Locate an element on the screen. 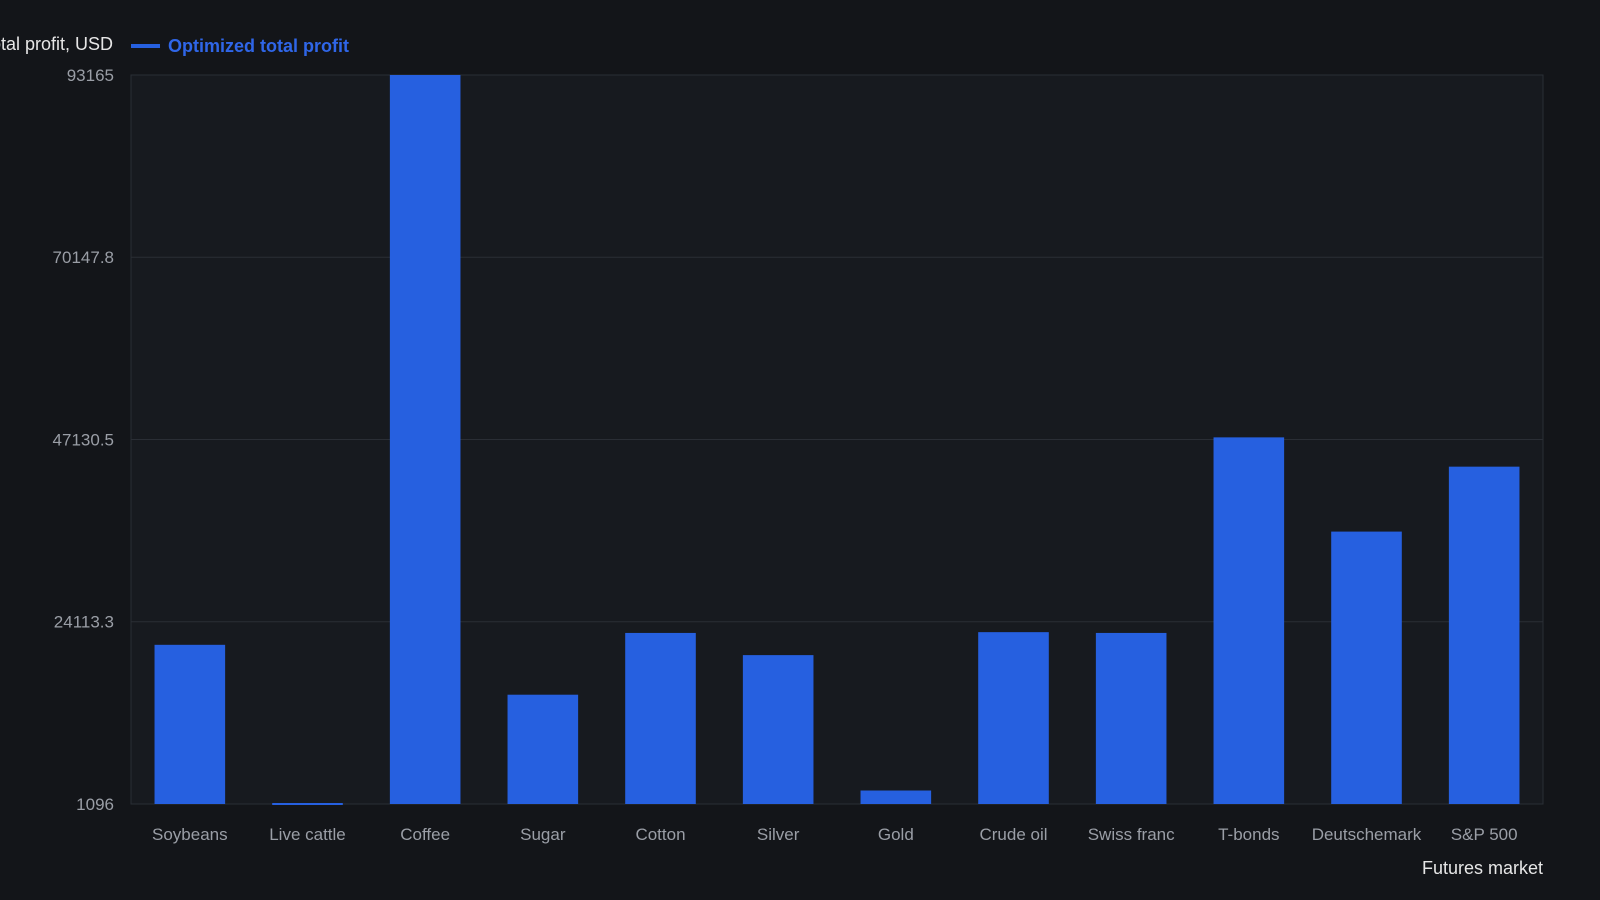 The width and height of the screenshot is (1600, 900). y-tick-label: 93165 is located at coordinates (90, 75).